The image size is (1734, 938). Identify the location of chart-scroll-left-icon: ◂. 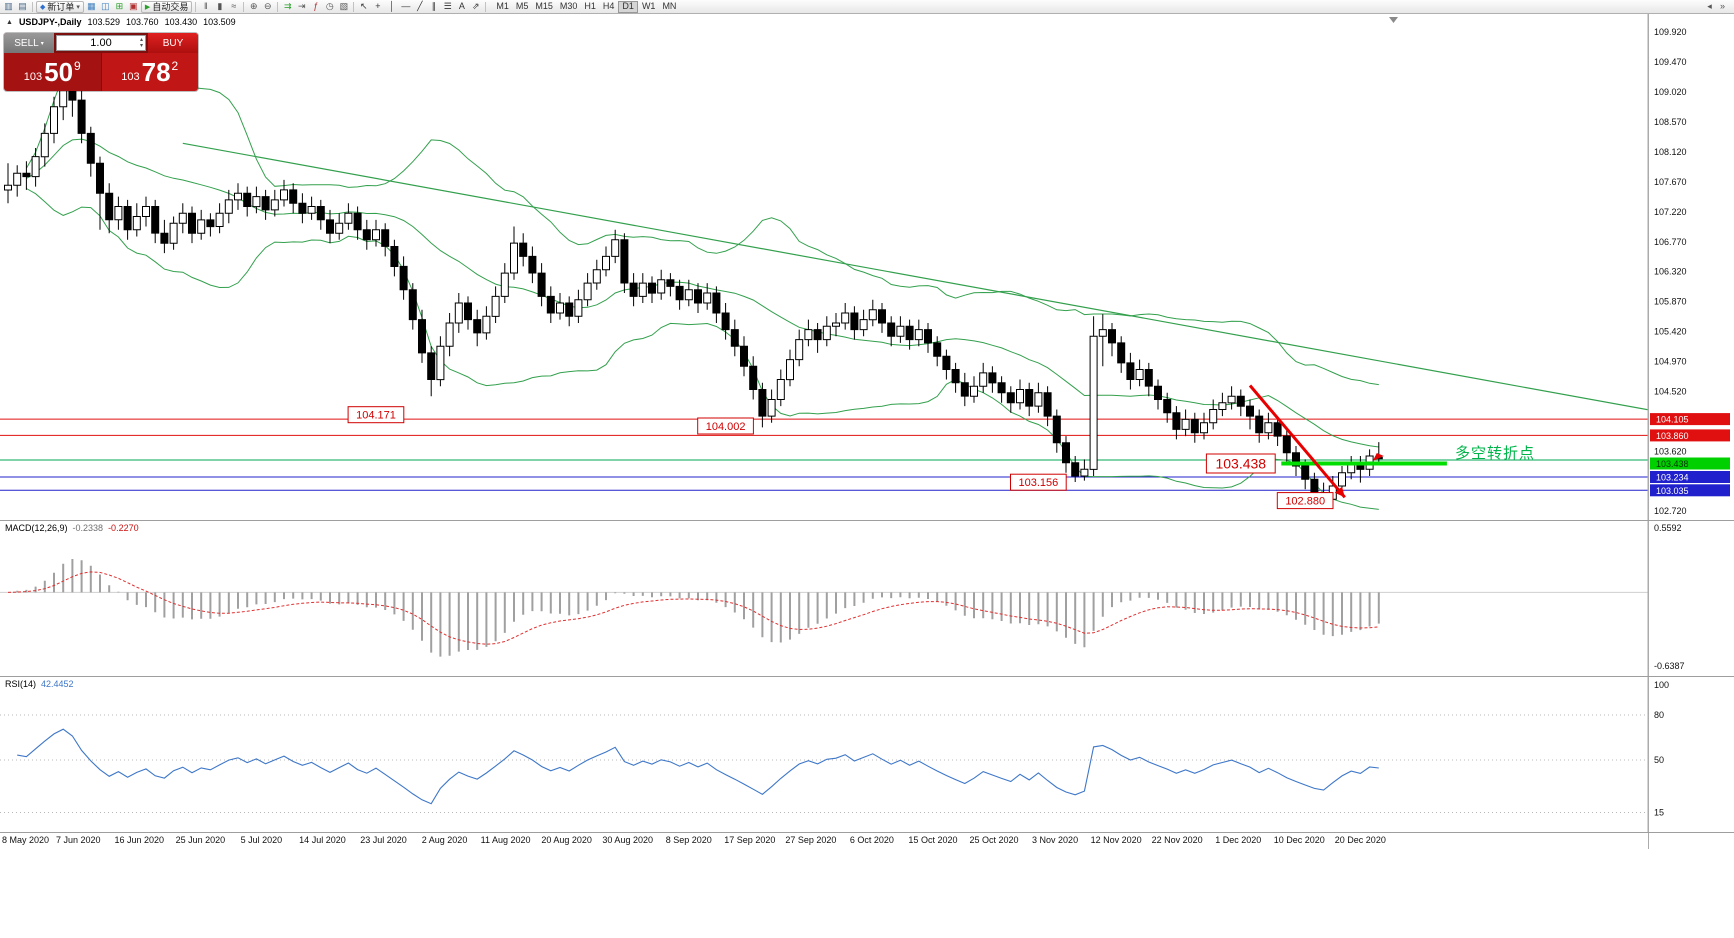
(1709, 5).